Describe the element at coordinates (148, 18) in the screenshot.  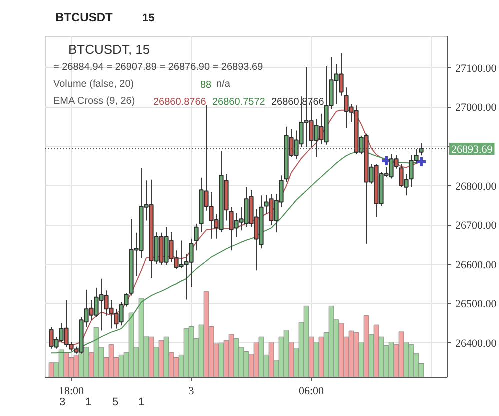
I see `text: 15` at that location.